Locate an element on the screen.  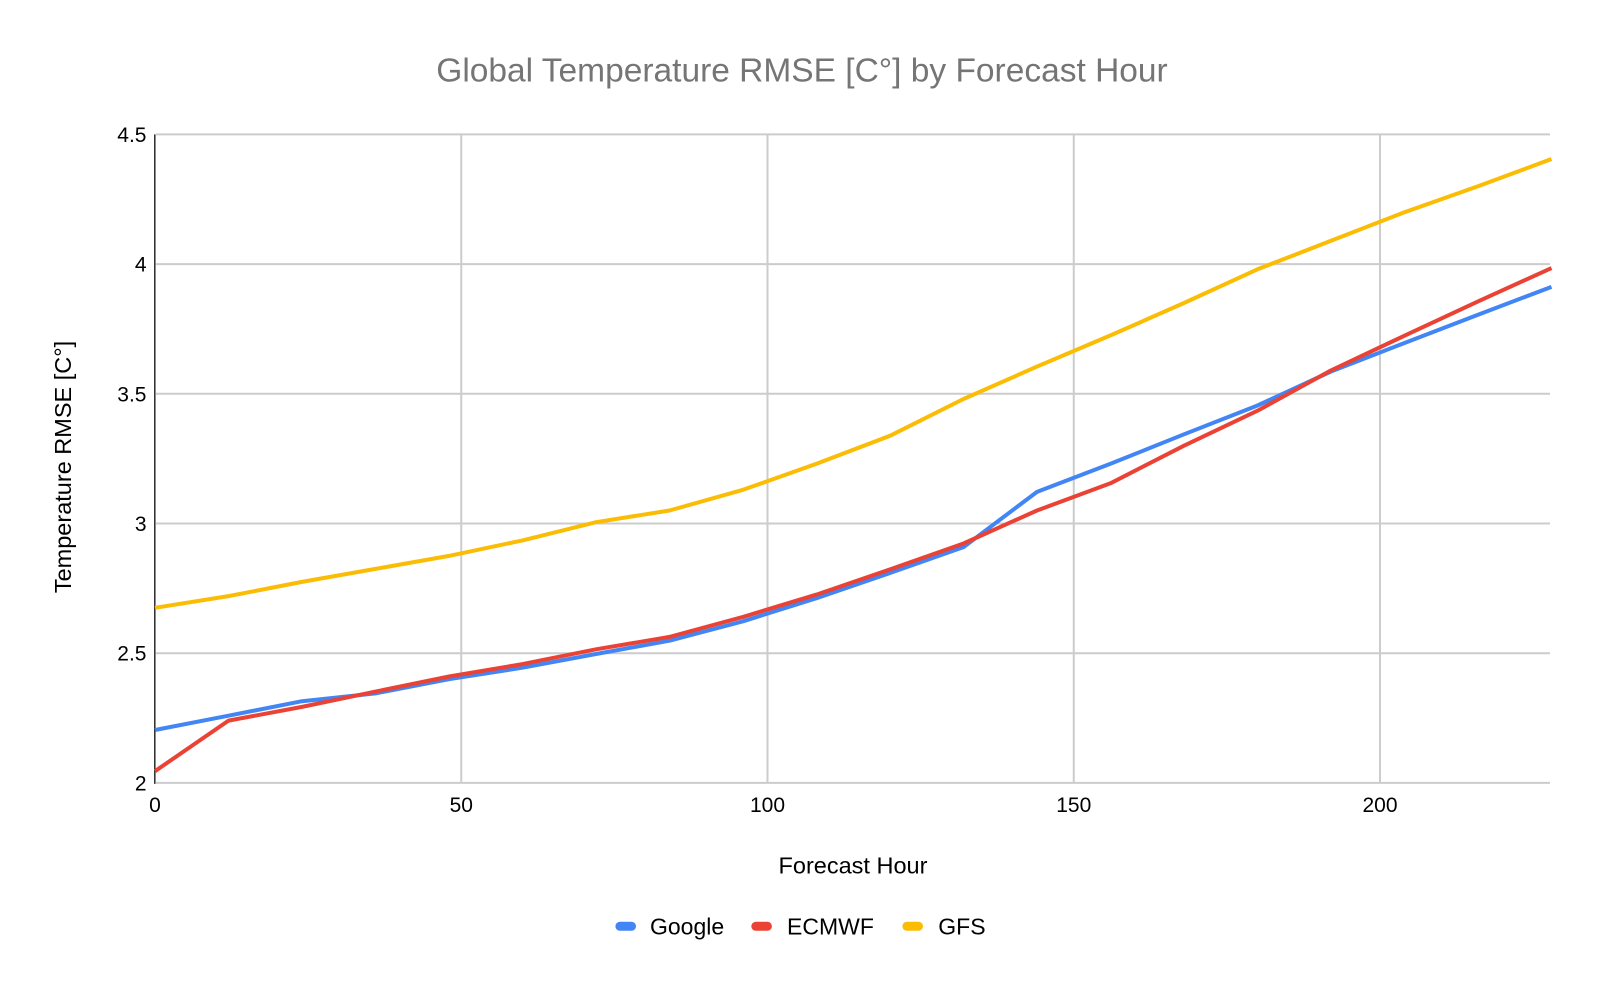
svg-text: 4 is located at coordinates (141, 265).